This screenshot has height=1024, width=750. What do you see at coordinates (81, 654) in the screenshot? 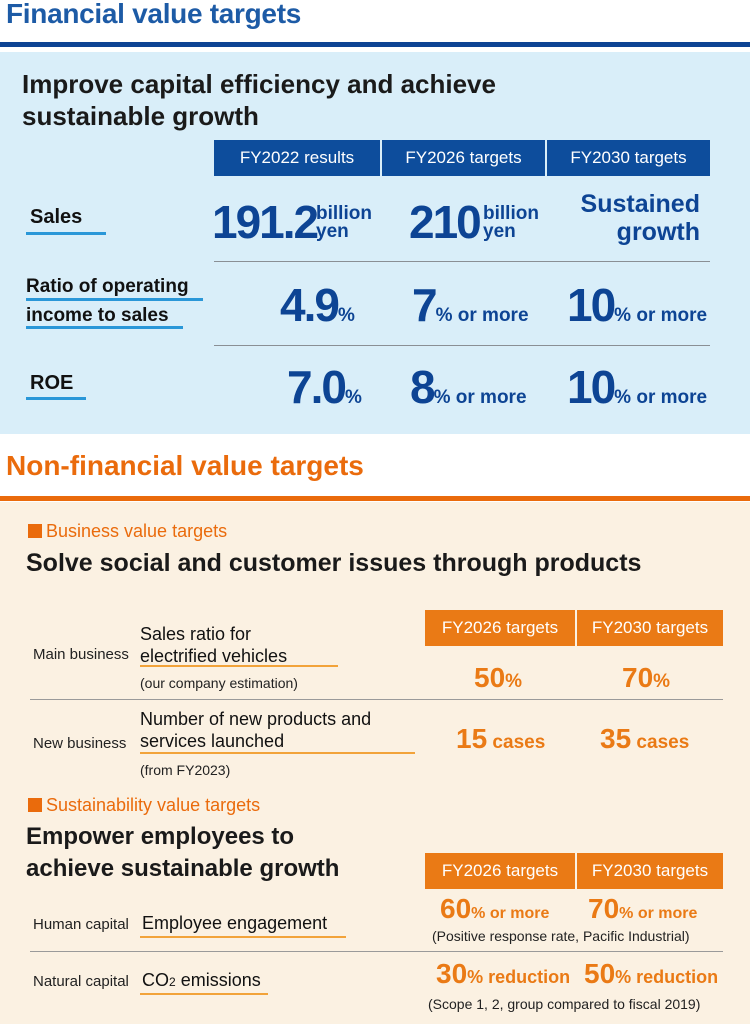
I see `main-business-label: Main business` at bounding box center [81, 654].